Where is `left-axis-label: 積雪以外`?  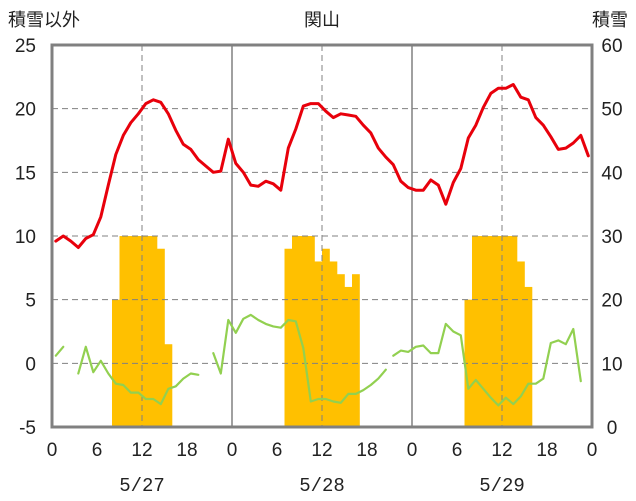 left-axis-label: 積雪以外 is located at coordinates (44, 20).